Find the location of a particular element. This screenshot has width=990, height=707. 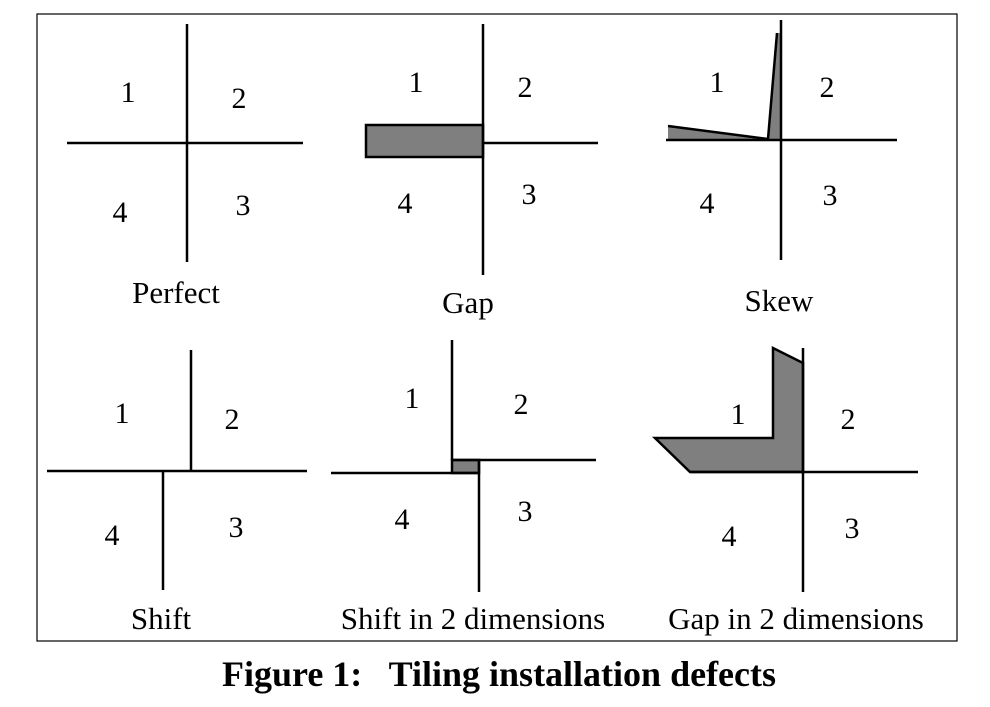

panel-shift: 1 2 3 4 Shift is located at coordinates (177, 493).